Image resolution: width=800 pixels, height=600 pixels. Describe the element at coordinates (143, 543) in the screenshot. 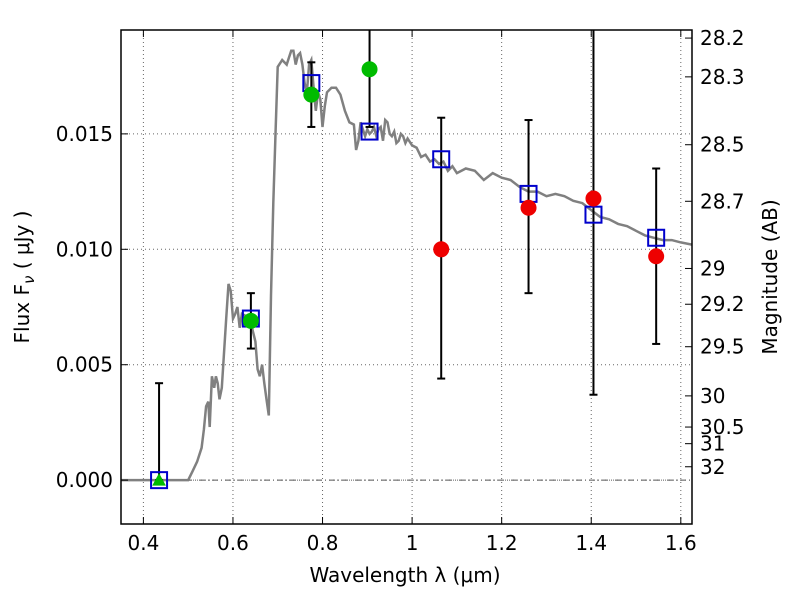

I see `x-tick-label-0: 0.4` at that location.